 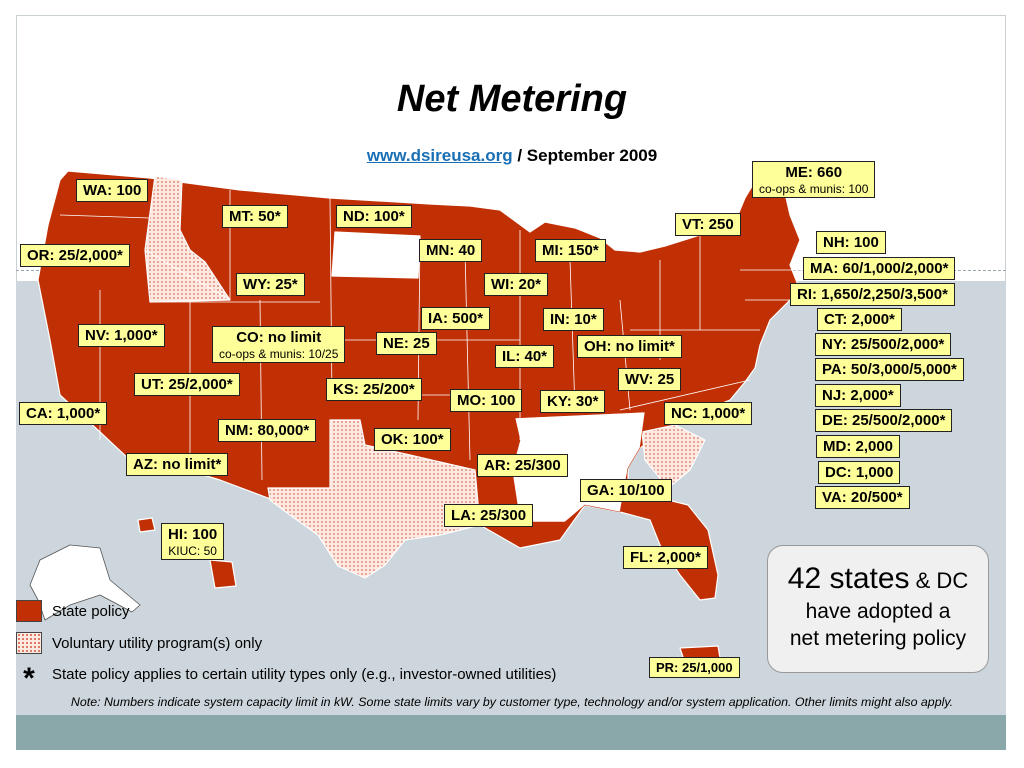 What do you see at coordinates (439, 155) in the screenshot?
I see `source-link: www.dsireusa.org` at bounding box center [439, 155].